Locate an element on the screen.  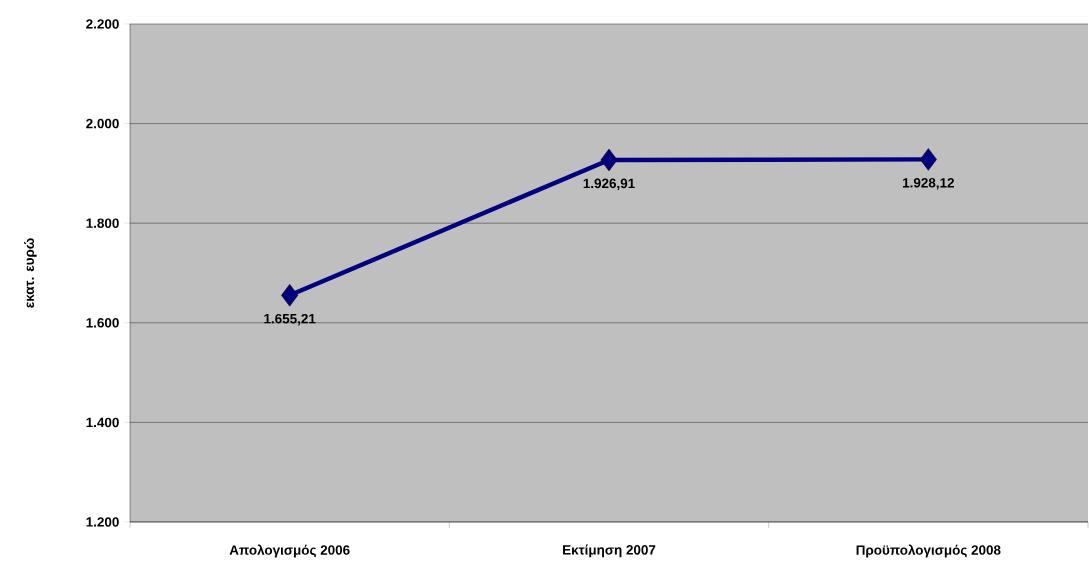
x-tick-label: Προϋπολογισμός 2008 is located at coordinates (928, 551).